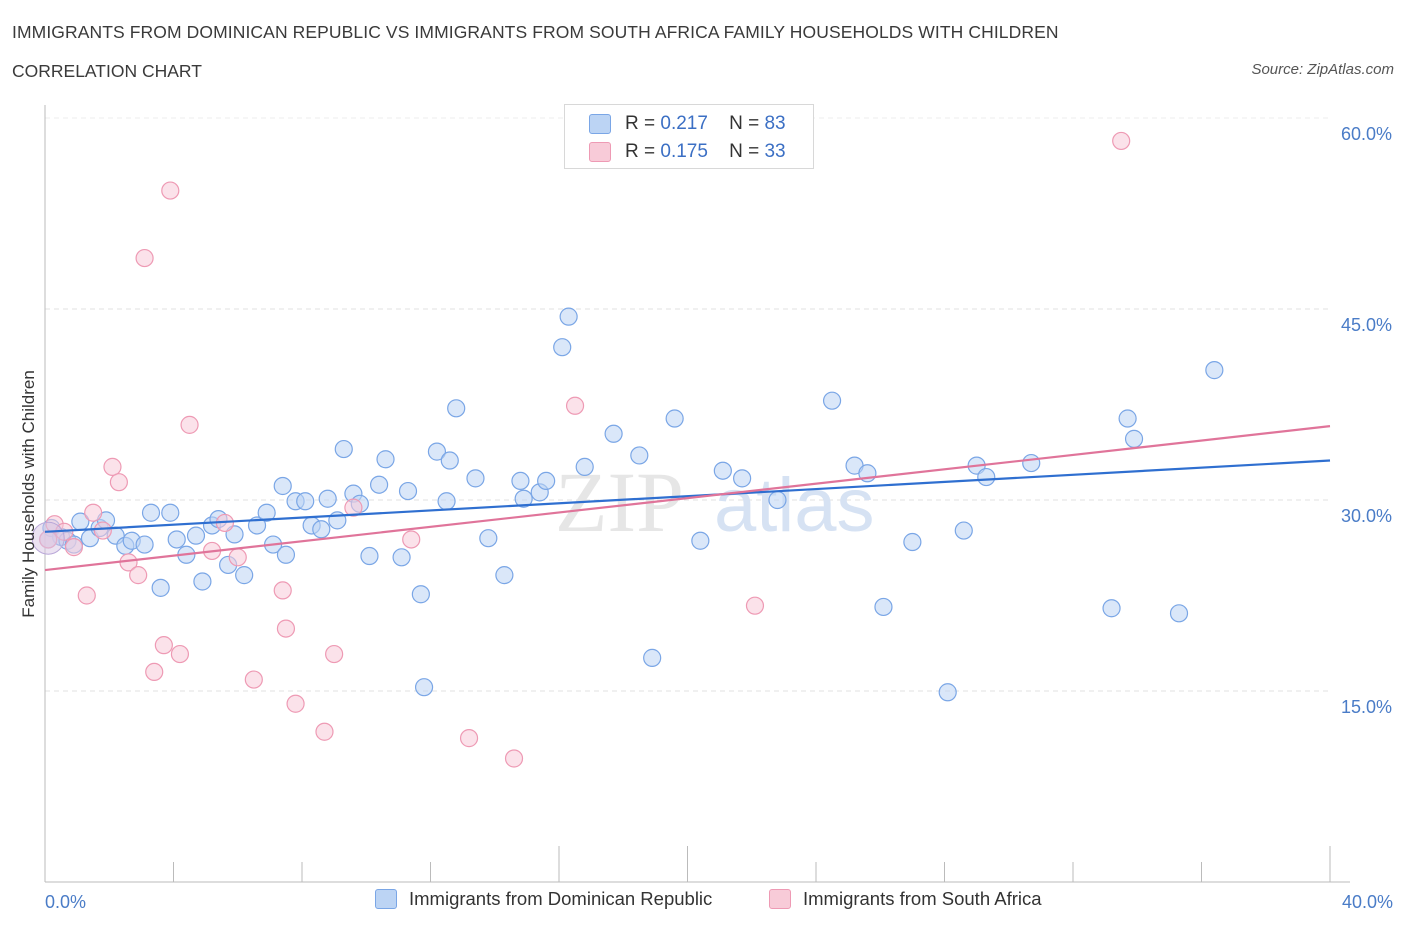 The image size is (1406, 930). Describe the element at coordinates (775, 123) in the screenshot. I see `n-value: 83` at that location.